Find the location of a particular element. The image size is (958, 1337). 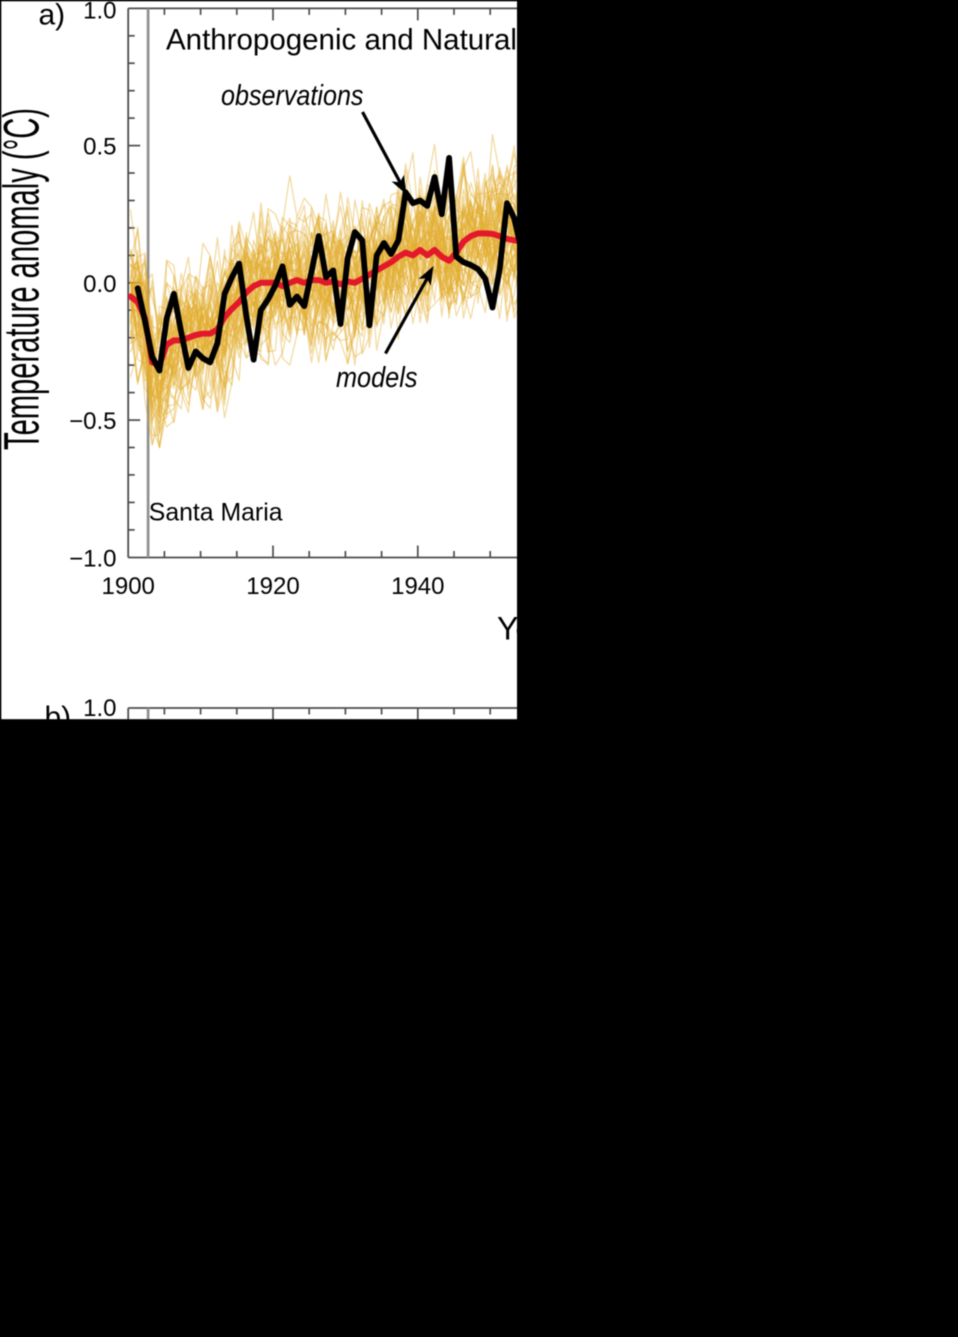

svg-text: Santa Maria is located at coordinates (216, 513).